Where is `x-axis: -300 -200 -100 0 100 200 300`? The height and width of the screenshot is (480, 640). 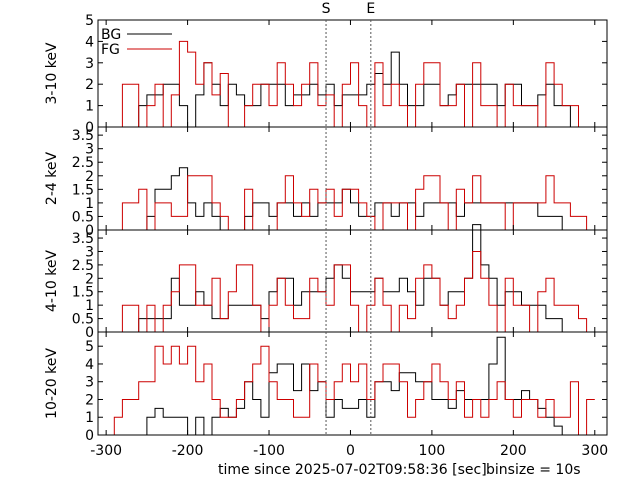 x-axis: -300 -200 -100 0 100 200 300 is located at coordinates (349, 451).